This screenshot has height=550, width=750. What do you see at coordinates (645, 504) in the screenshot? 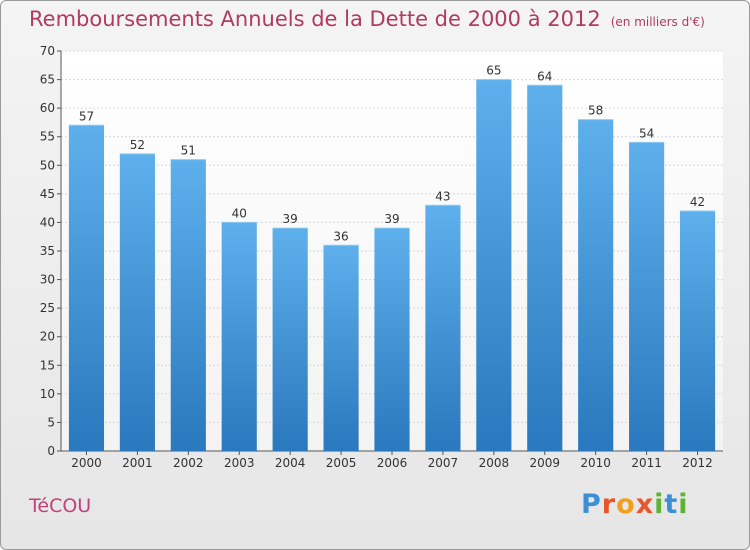
I see `logo-letter: x` at bounding box center [645, 504].